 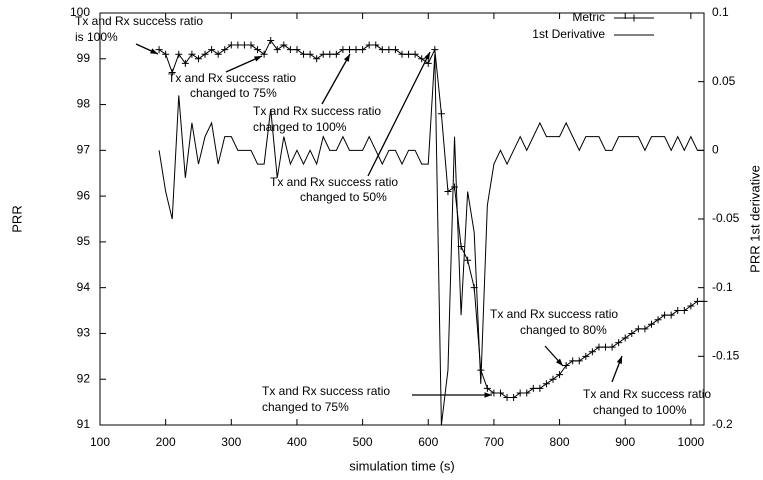 I want to click on x-tick-label: 100, so click(x=100, y=442).